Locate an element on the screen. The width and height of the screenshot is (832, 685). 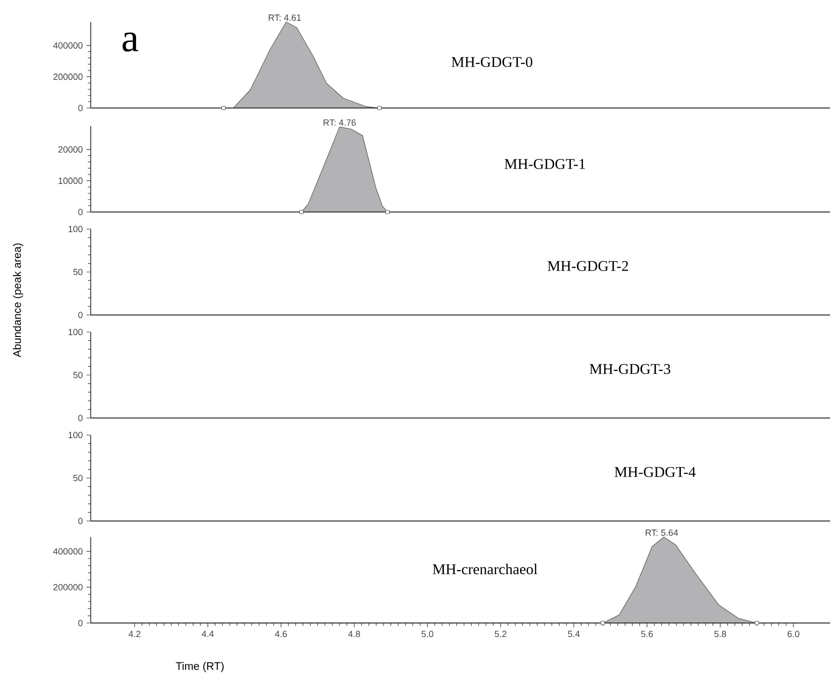
text: MH-GDGT-0 is located at coordinates (492, 62).